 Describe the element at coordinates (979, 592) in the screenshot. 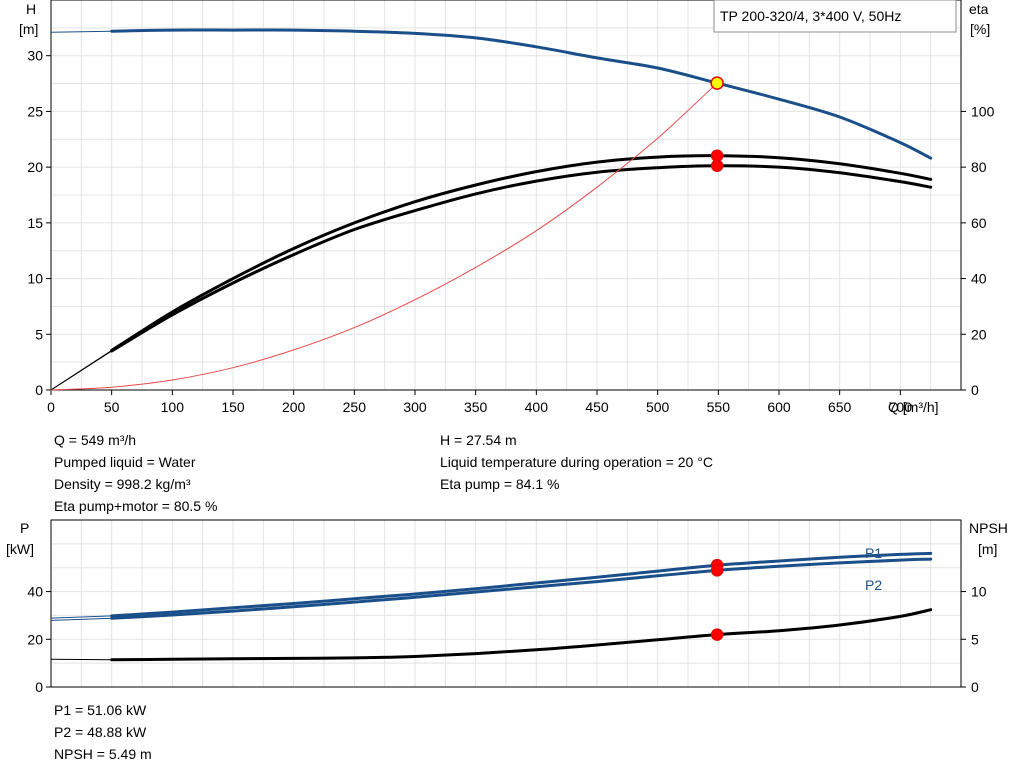

I see `y-right-tick-label: 10` at that location.